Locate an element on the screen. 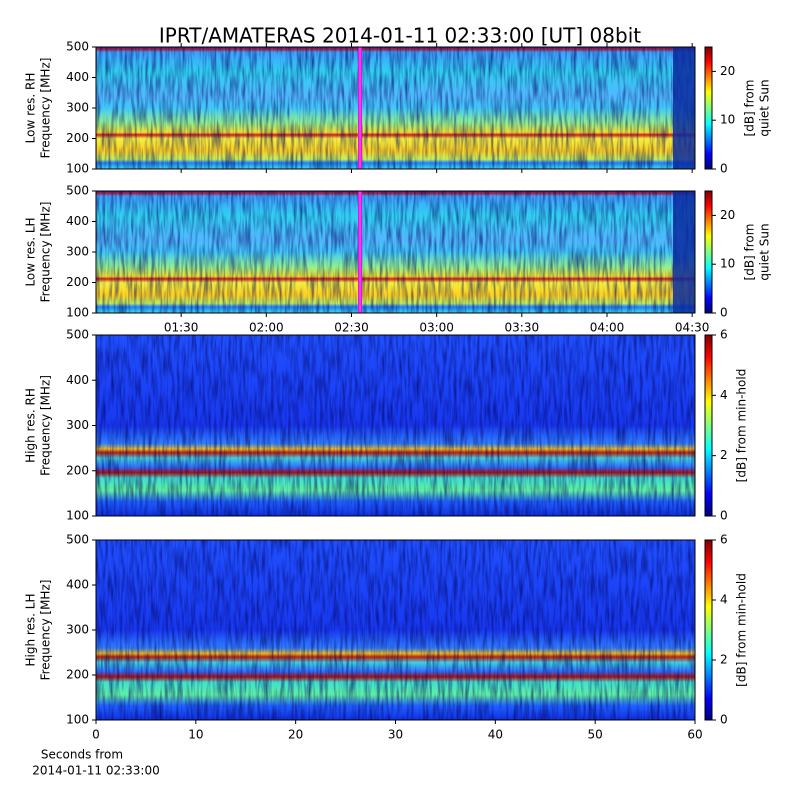 This screenshot has height=800, width=800. y-axis-label: Low res. LH is located at coordinates (31, 251).